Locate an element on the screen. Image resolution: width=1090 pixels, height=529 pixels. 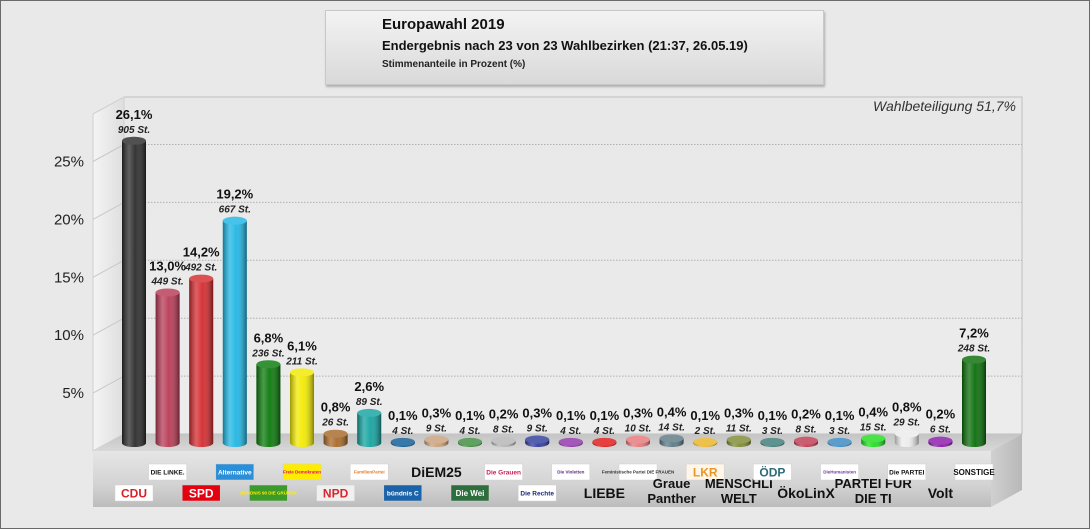
party-name: ÖkoLinX is located at coordinates (806, 493).